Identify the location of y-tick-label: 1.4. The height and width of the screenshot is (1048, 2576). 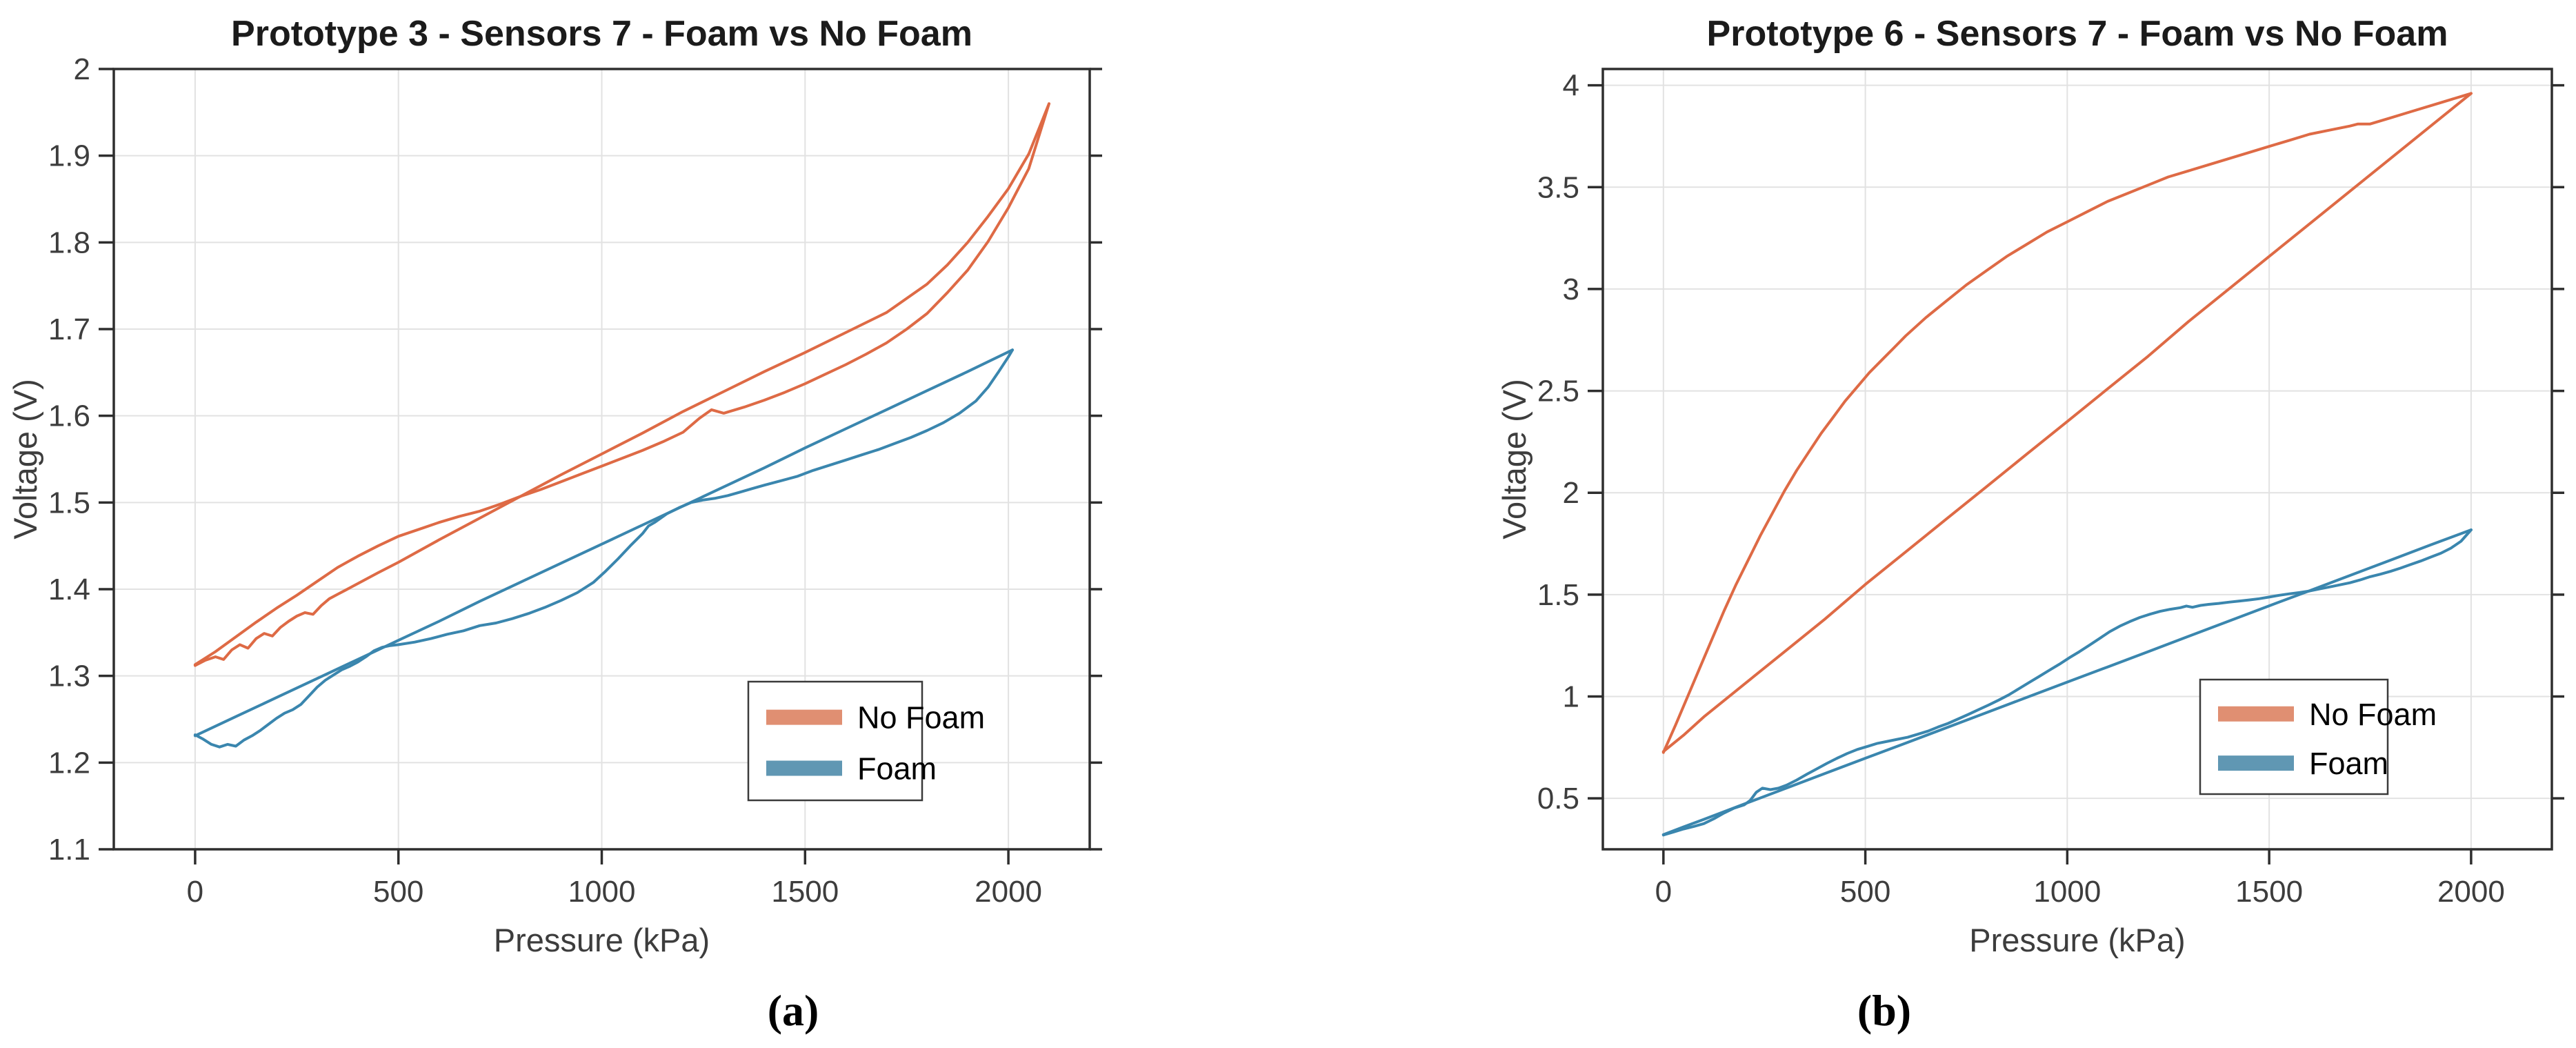
(69, 589).